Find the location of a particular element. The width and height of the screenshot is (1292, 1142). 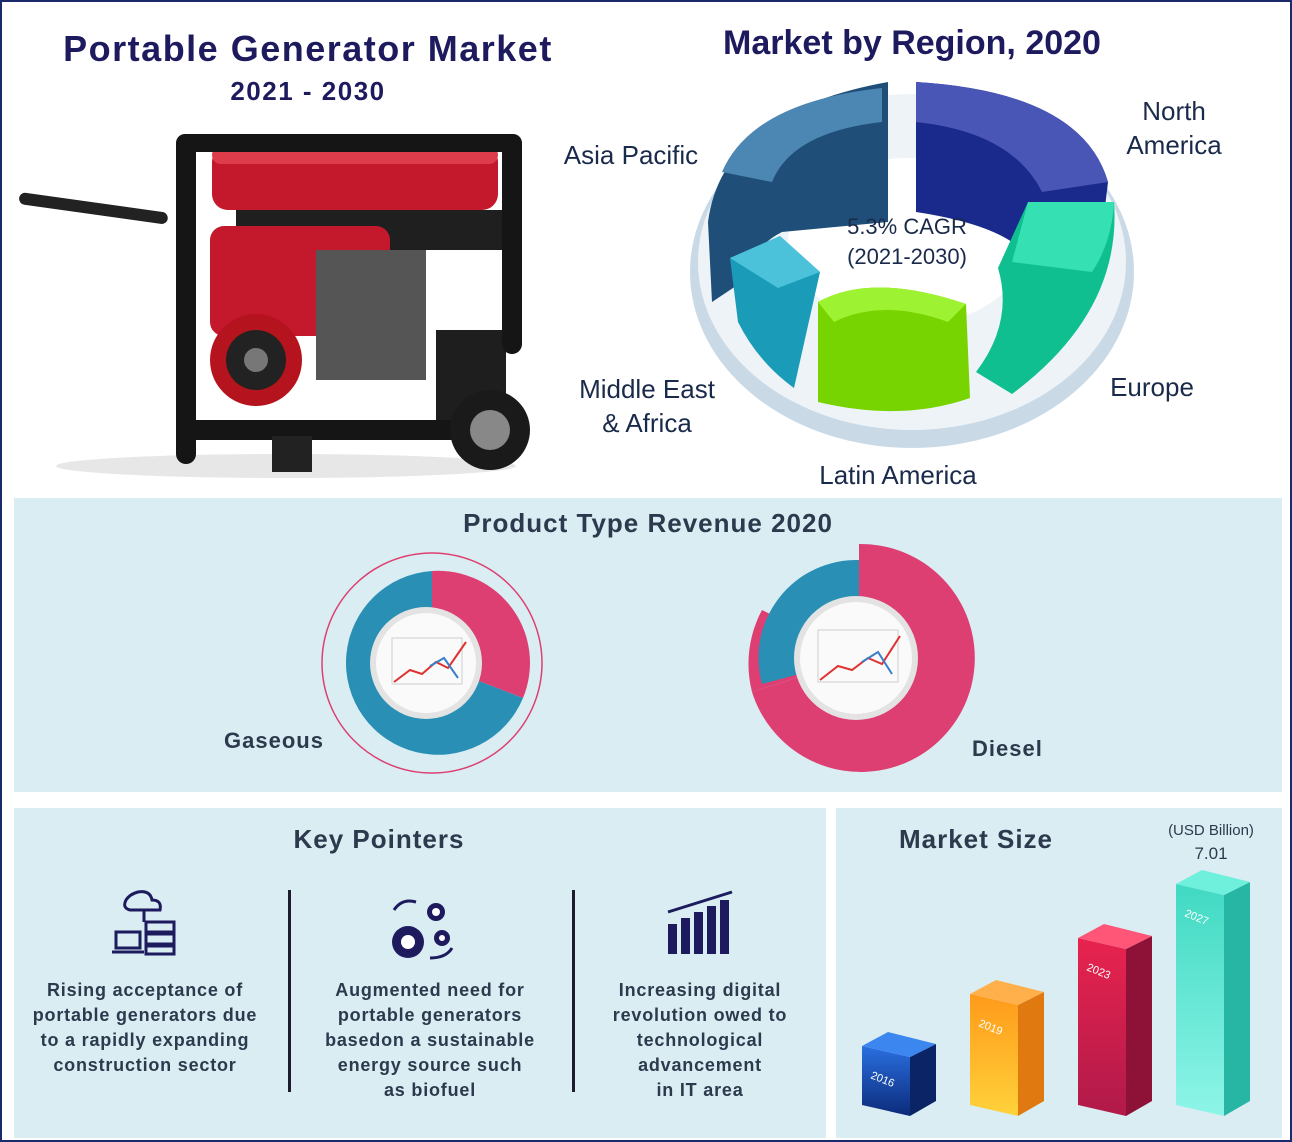

label-europe: Europe is located at coordinates (1152, 387).